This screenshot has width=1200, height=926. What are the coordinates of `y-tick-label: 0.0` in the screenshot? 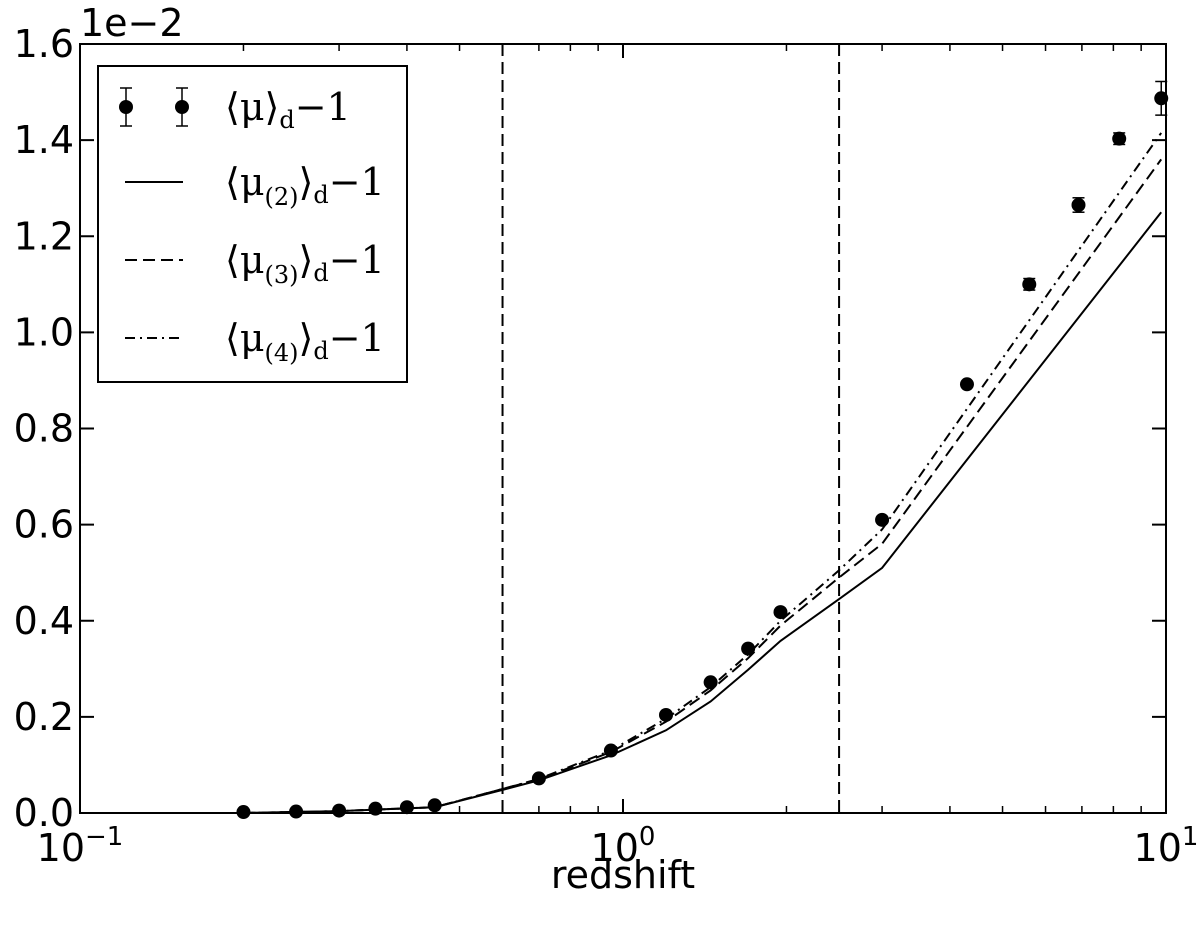 It's located at (44, 813).